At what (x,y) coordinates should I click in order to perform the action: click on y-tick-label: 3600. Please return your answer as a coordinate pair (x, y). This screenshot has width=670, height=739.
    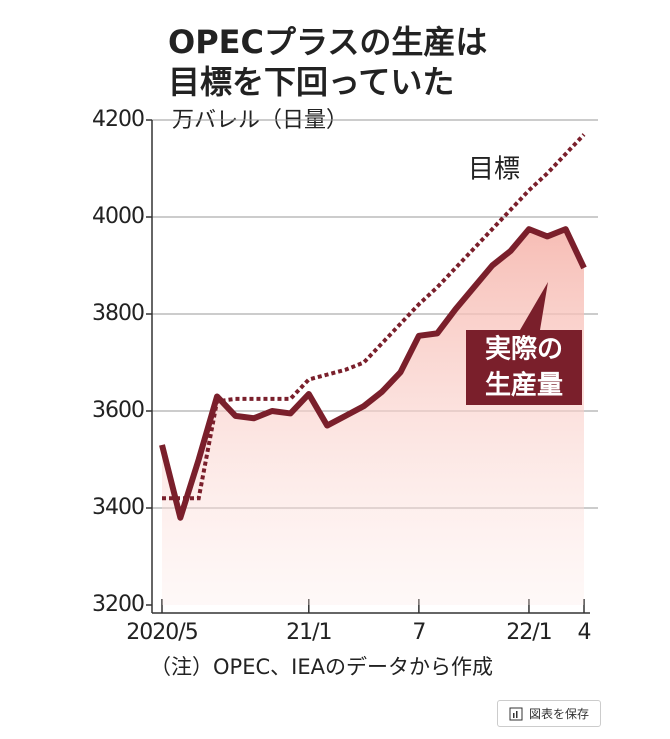
    Looking at the image, I should click on (118, 410).